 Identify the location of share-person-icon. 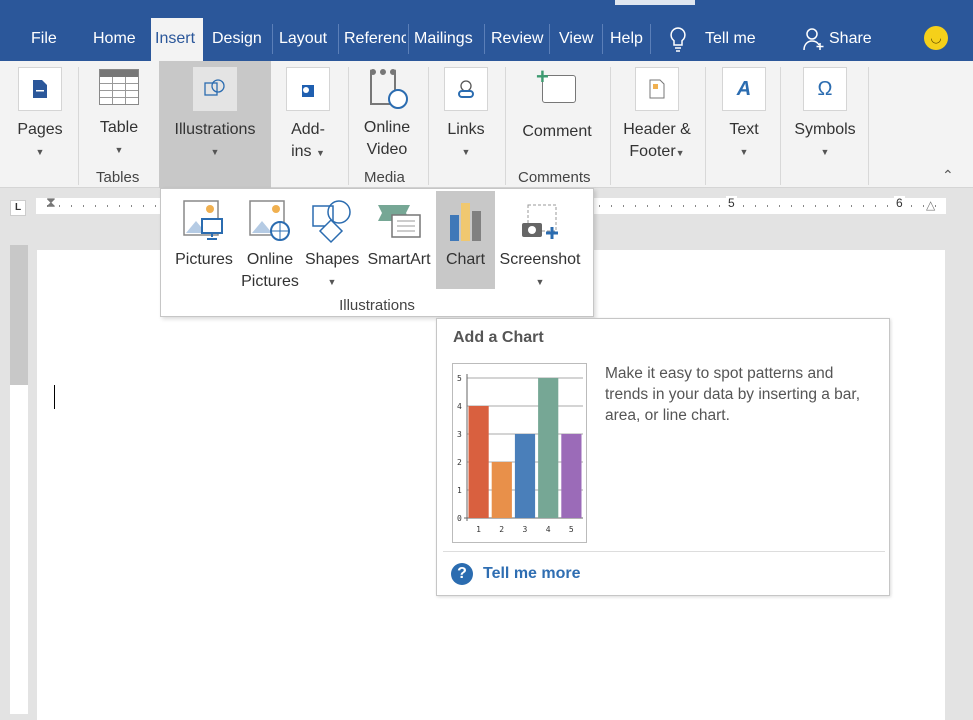
(814, 41).